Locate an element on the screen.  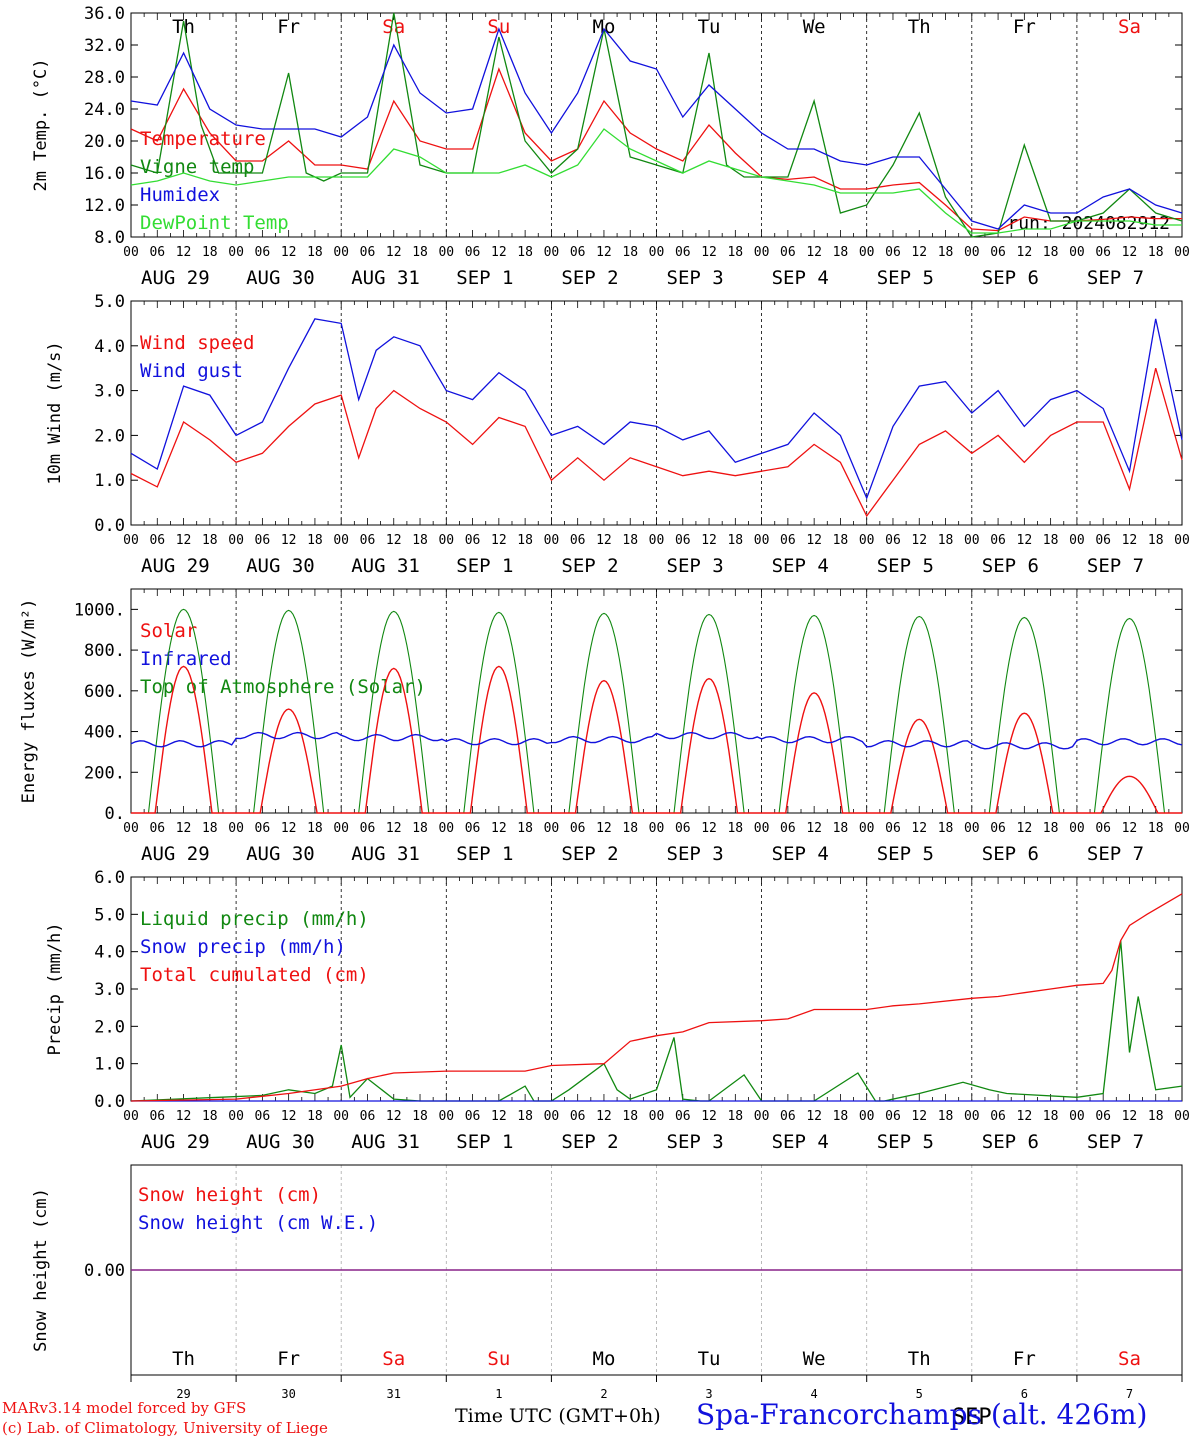
legend-entry: Top of Atmosphere (Solar) is located at coordinates (283, 687).